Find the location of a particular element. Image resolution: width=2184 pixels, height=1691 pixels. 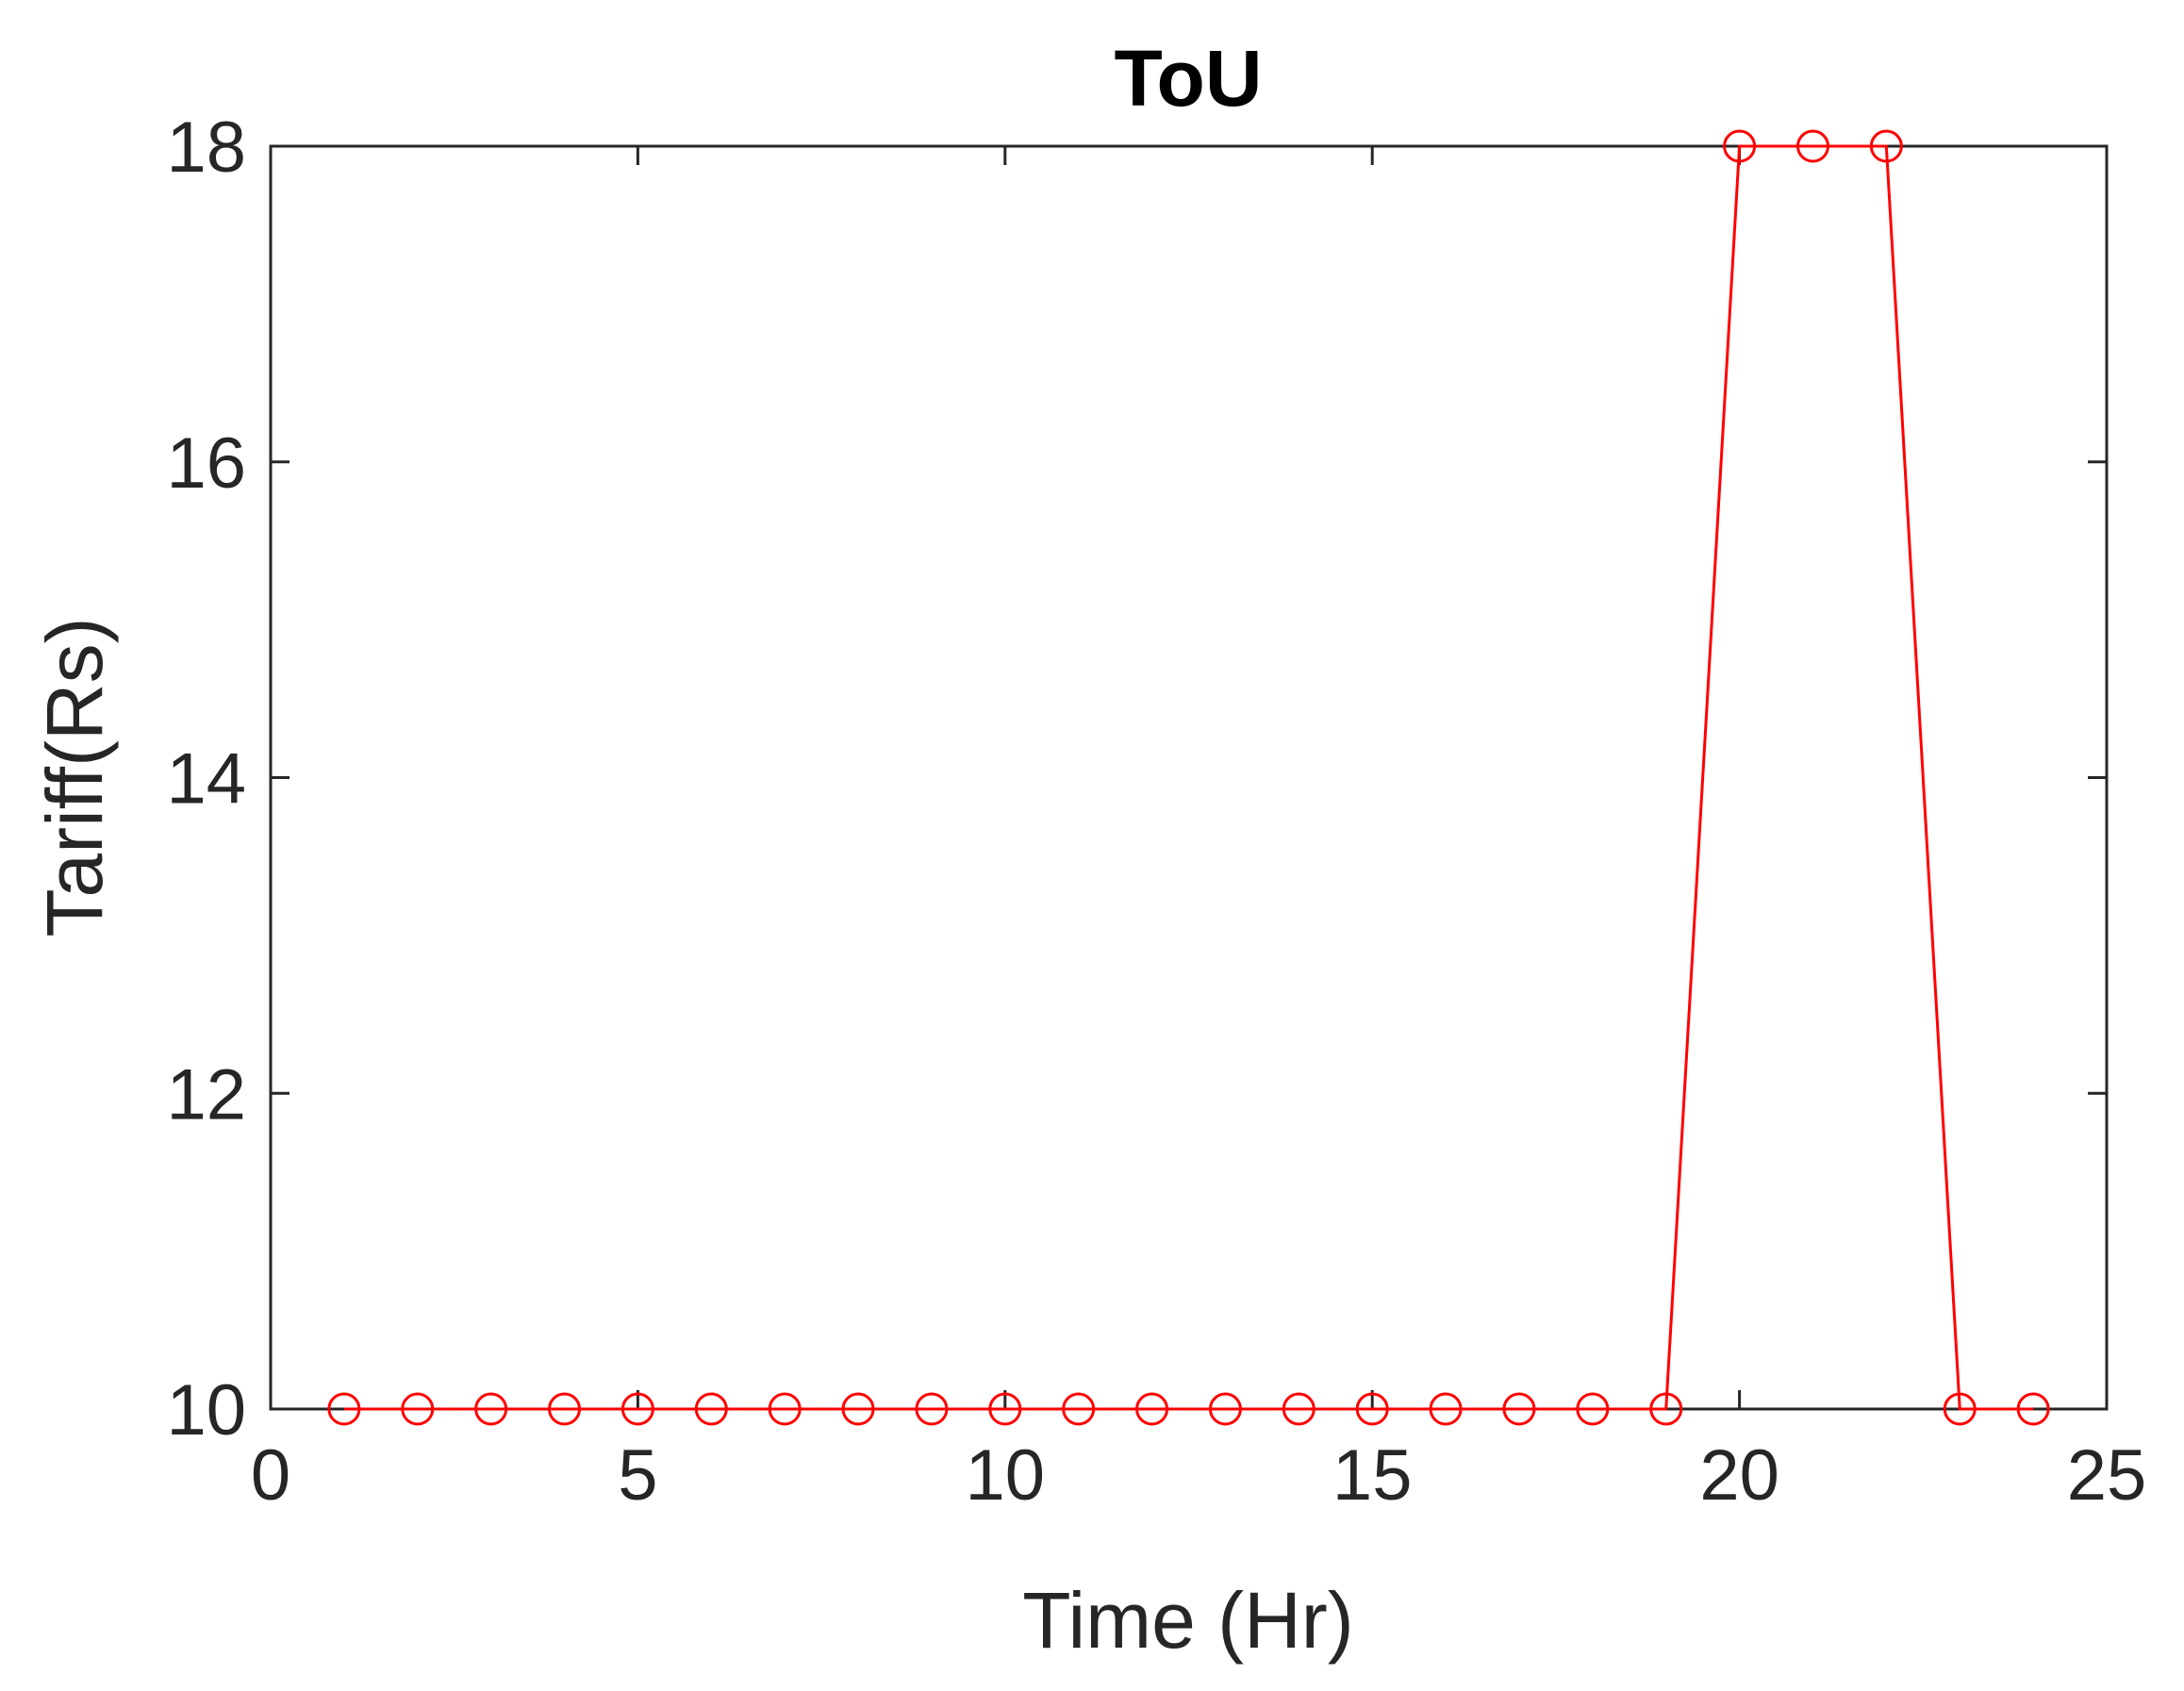

y-tick-label: 14 is located at coordinates (206, 779).